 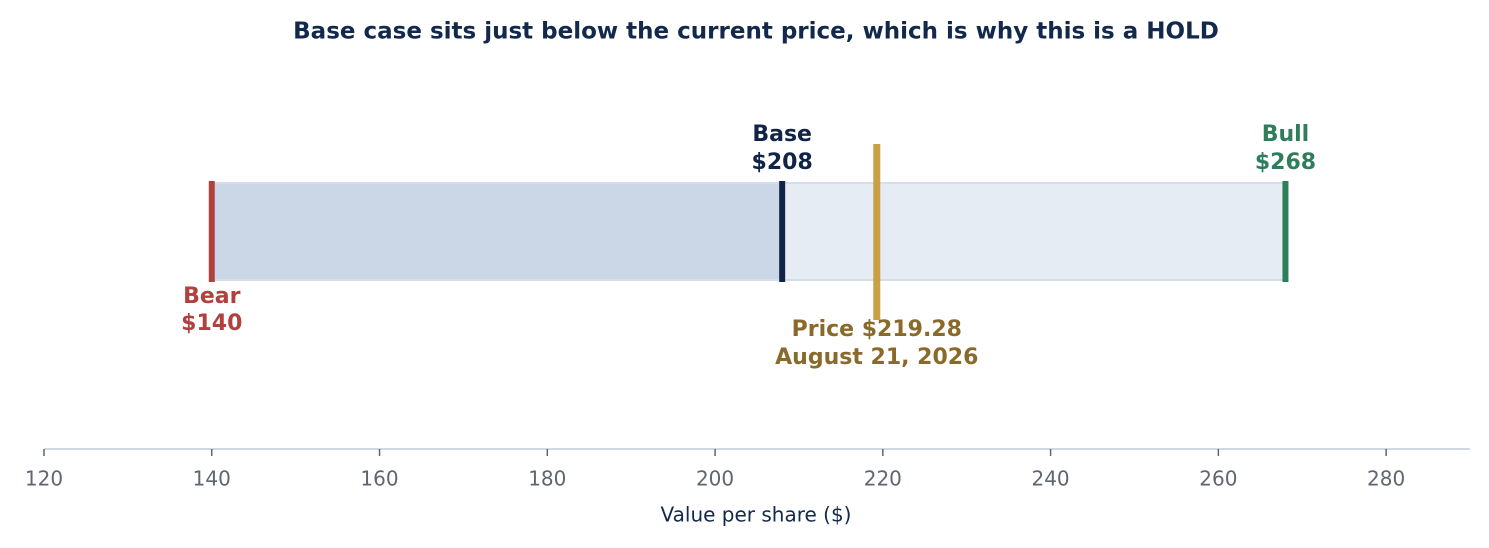 I want to click on x-tick-label: 240, so click(x=1050, y=479).